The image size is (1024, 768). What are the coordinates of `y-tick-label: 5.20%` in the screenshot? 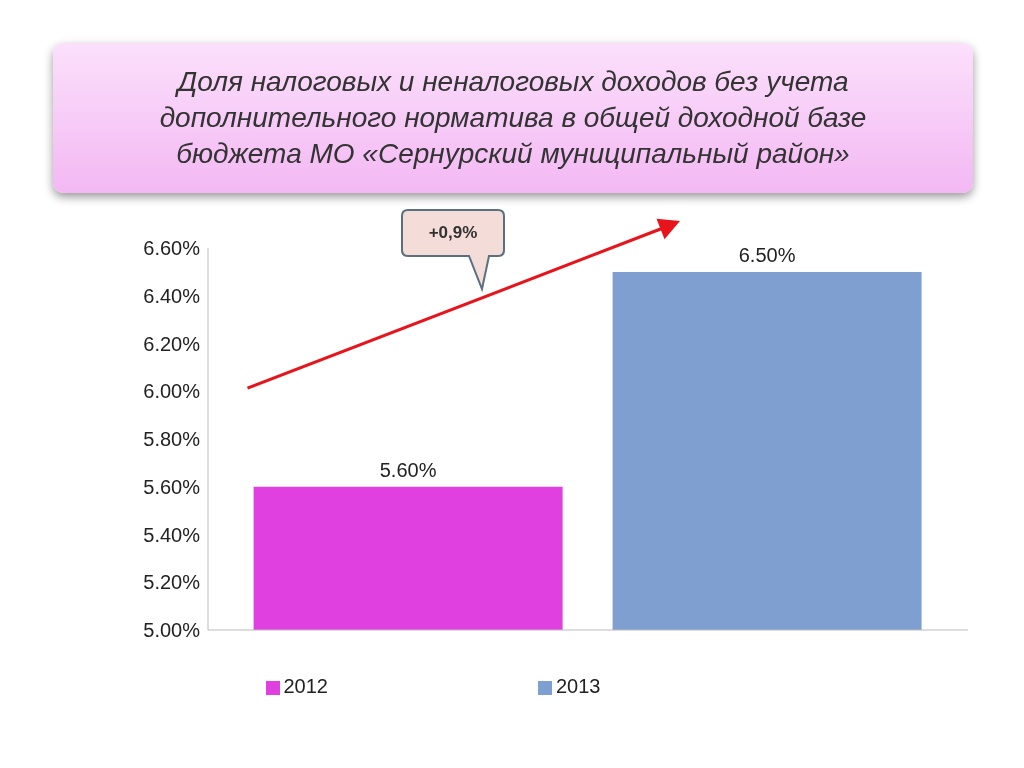 It's located at (172, 582).